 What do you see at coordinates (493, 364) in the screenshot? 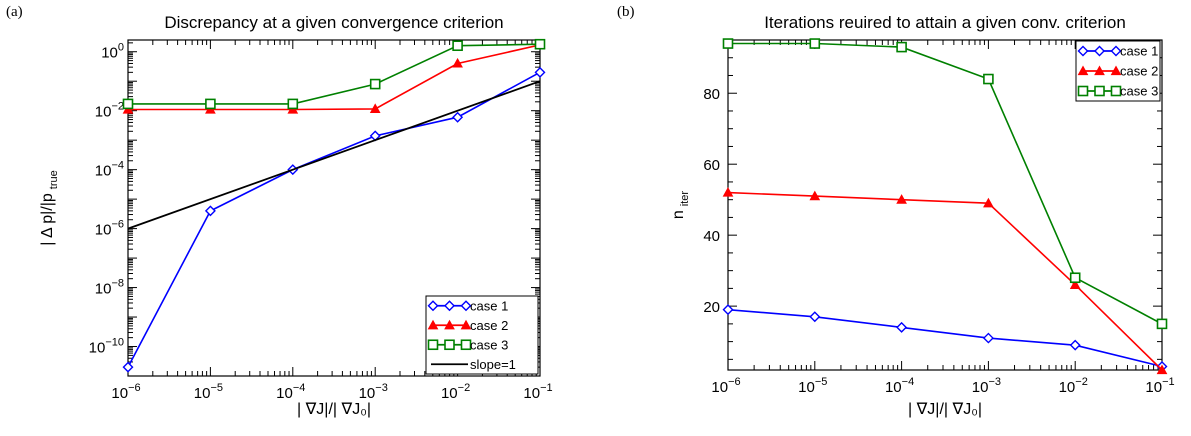
I see `legend-label: slope=1` at bounding box center [493, 364].